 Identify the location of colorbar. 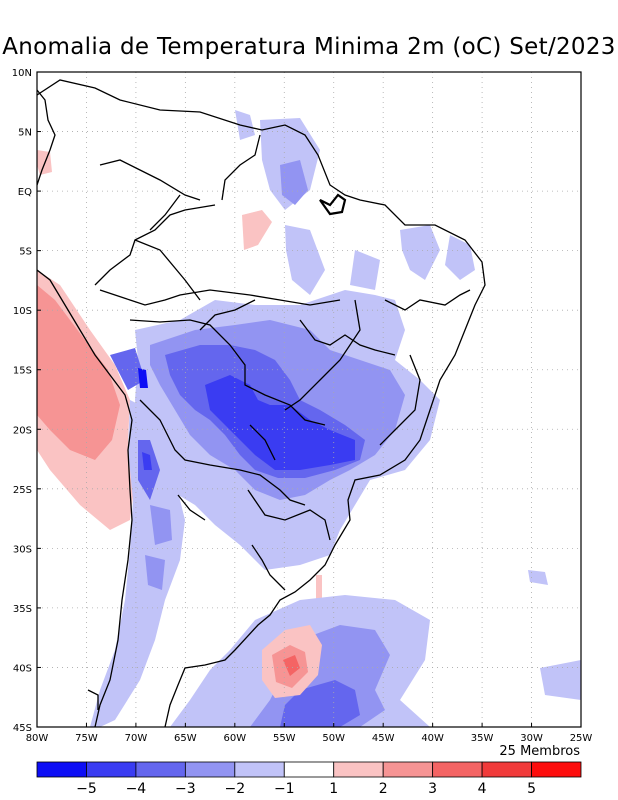
(309, 769).